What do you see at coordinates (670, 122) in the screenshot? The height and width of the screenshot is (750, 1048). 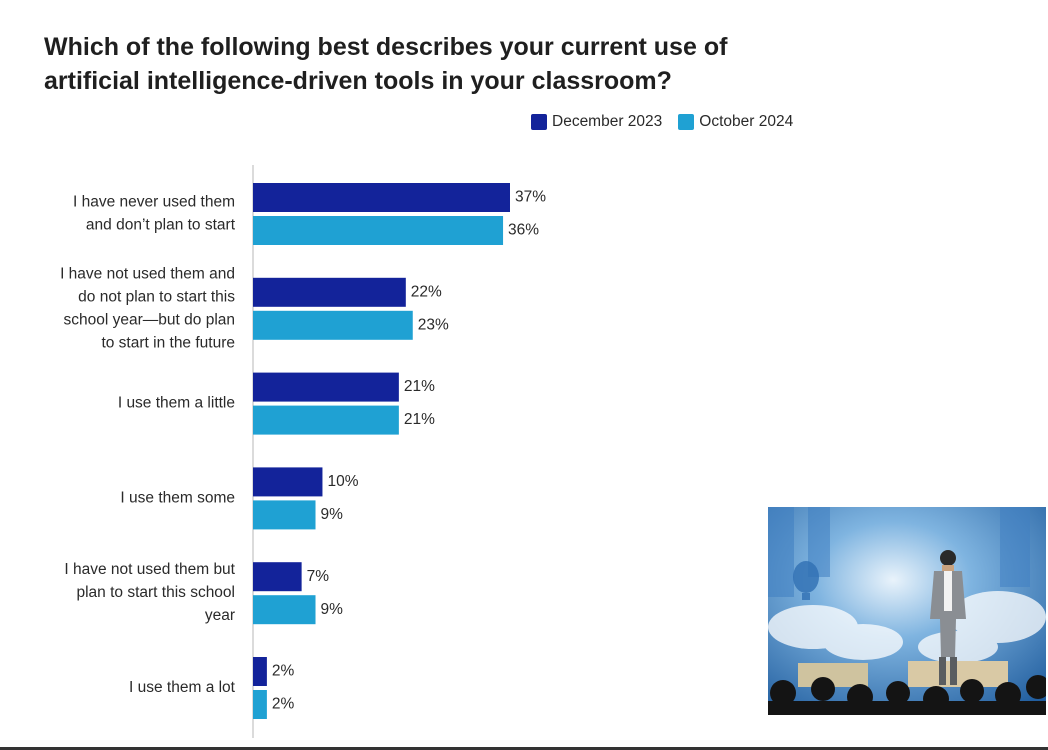 I see `chart-legend: December 2023 October 2024` at bounding box center [670, 122].